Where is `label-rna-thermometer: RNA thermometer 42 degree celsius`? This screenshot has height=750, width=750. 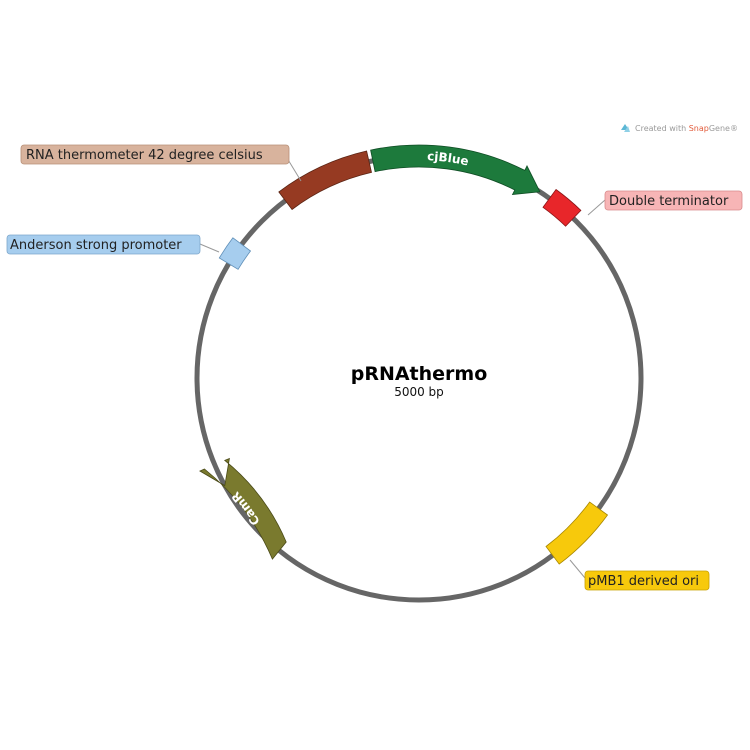
label-rna-thermometer: RNA thermometer 42 degree celsius is located at coordinates (155, 154).